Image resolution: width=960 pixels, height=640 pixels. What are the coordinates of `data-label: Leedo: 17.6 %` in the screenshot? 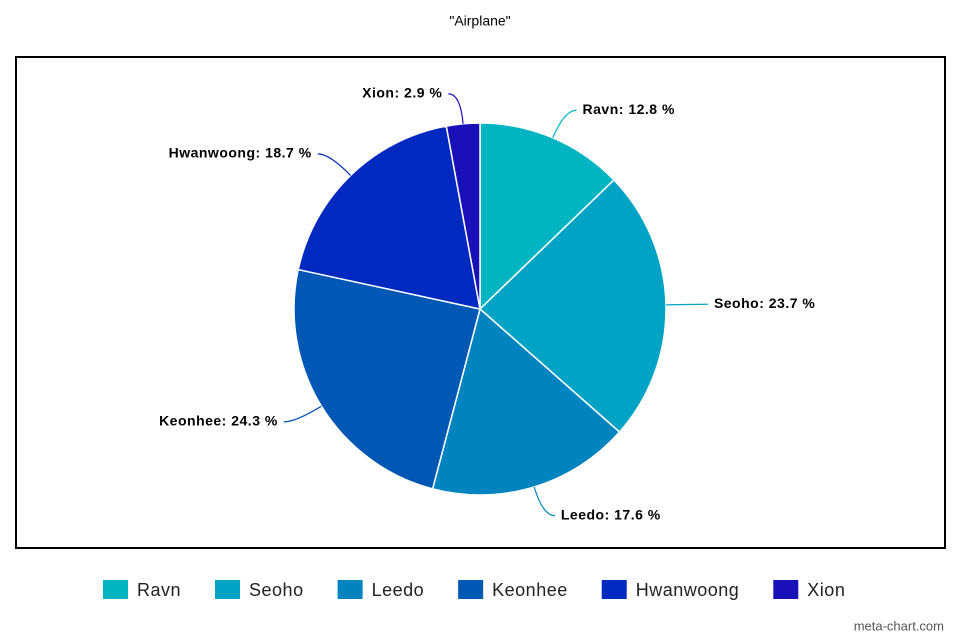 It's located at (611, 514).